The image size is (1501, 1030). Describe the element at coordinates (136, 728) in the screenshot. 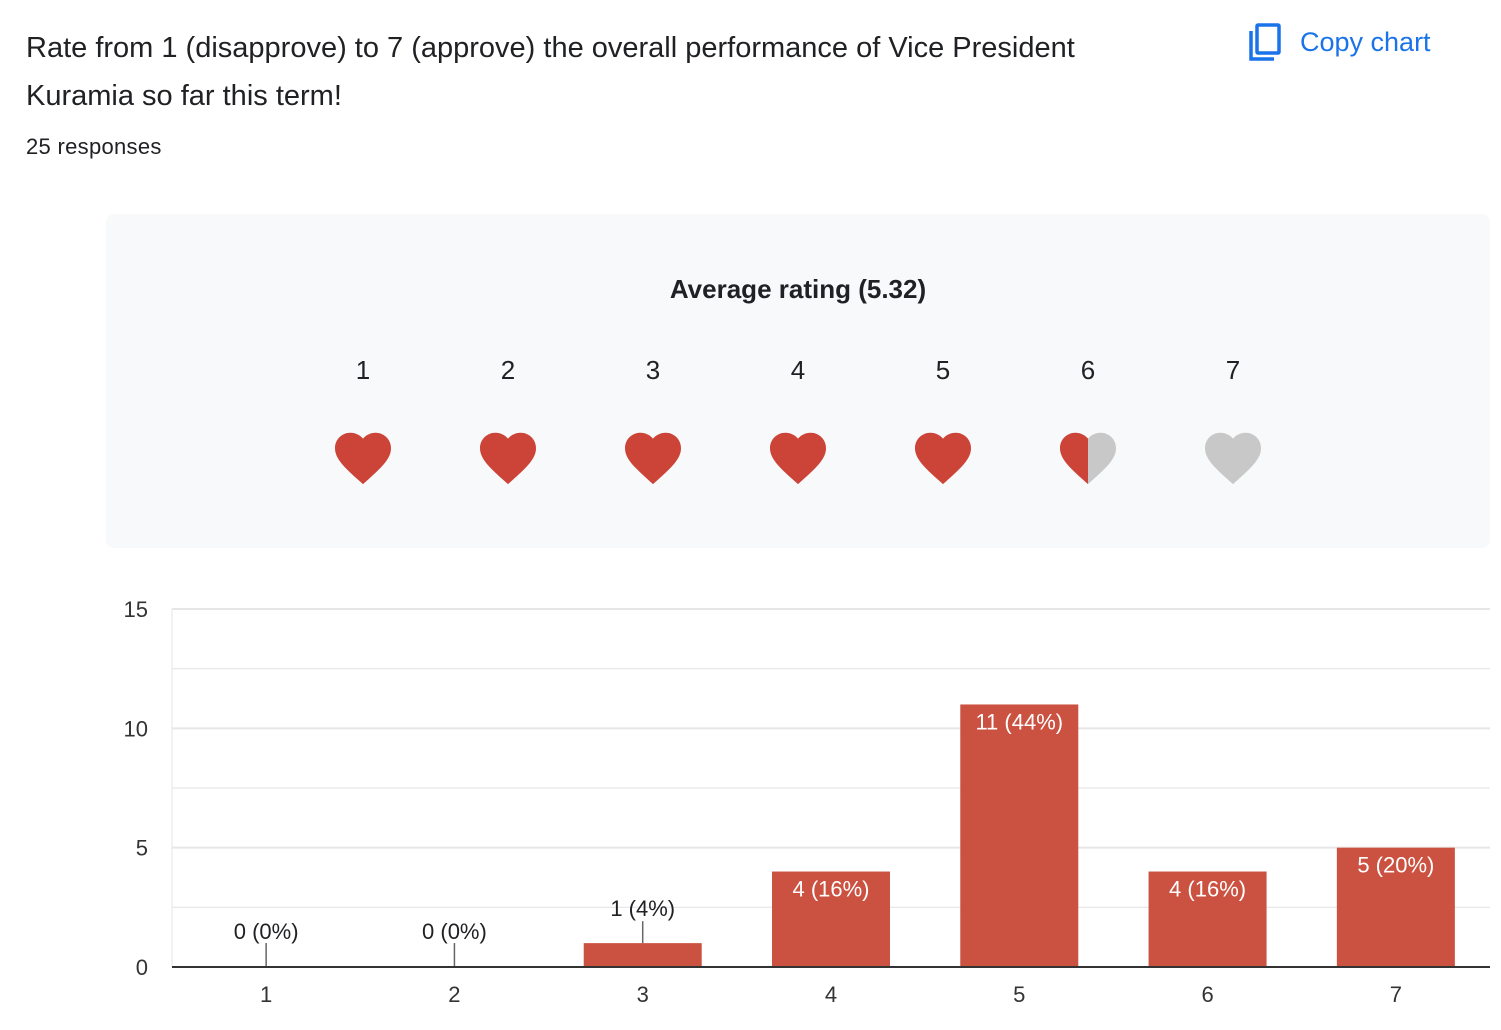

I see `y-tick-label: 10` at that location.